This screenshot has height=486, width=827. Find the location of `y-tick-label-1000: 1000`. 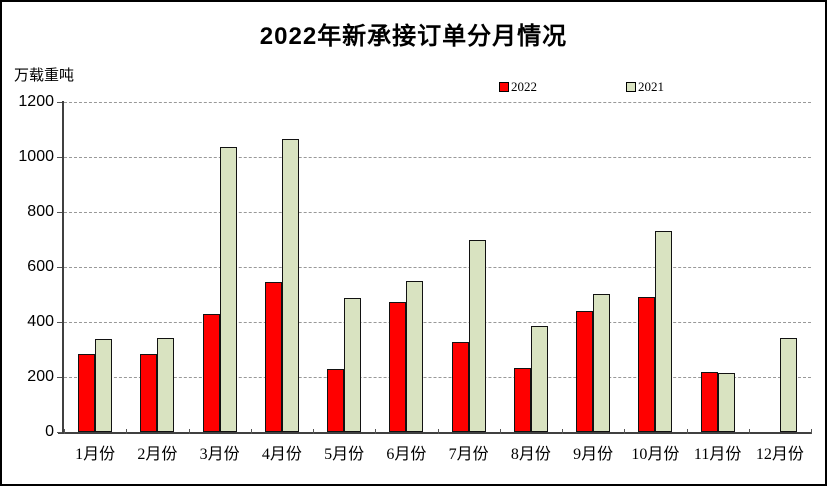

y-tick-label-1000: 1000 is located at coordinates (36, 156).